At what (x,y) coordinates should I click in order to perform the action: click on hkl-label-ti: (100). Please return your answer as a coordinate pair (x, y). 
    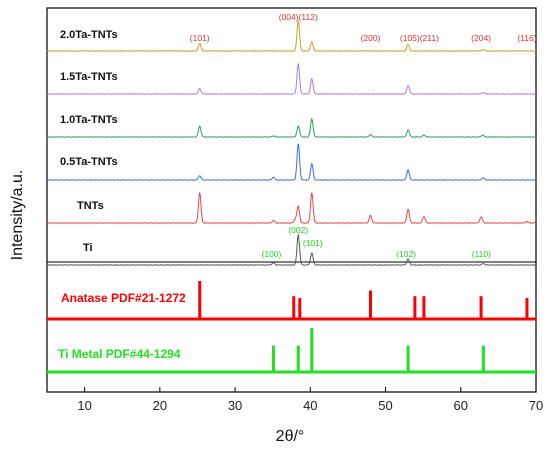
    Looking at the image, I should click on (272, 254).